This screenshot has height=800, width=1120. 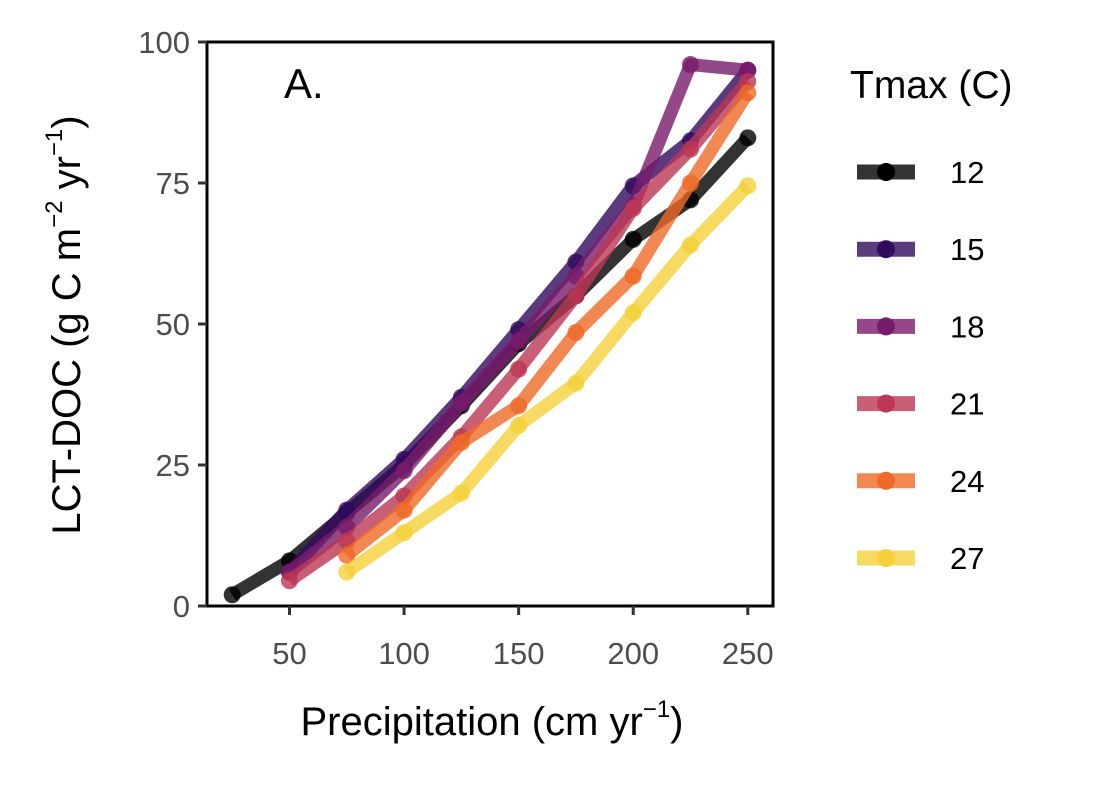 What do you see at coordinates (920, 404) in the screenshot?
I see `legend-item: 21` at bounding box center [920, 404].